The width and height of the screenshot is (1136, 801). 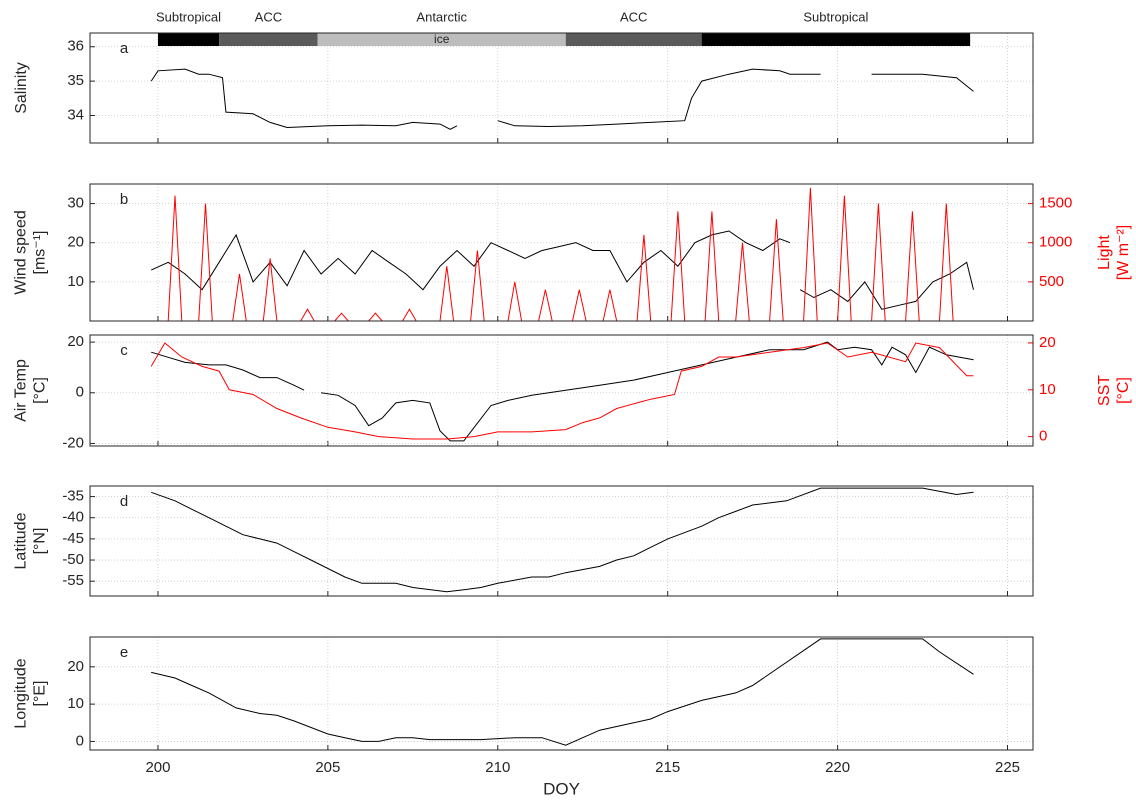 I want to click on y-tick-label: -50, so click(x=73, y=559).